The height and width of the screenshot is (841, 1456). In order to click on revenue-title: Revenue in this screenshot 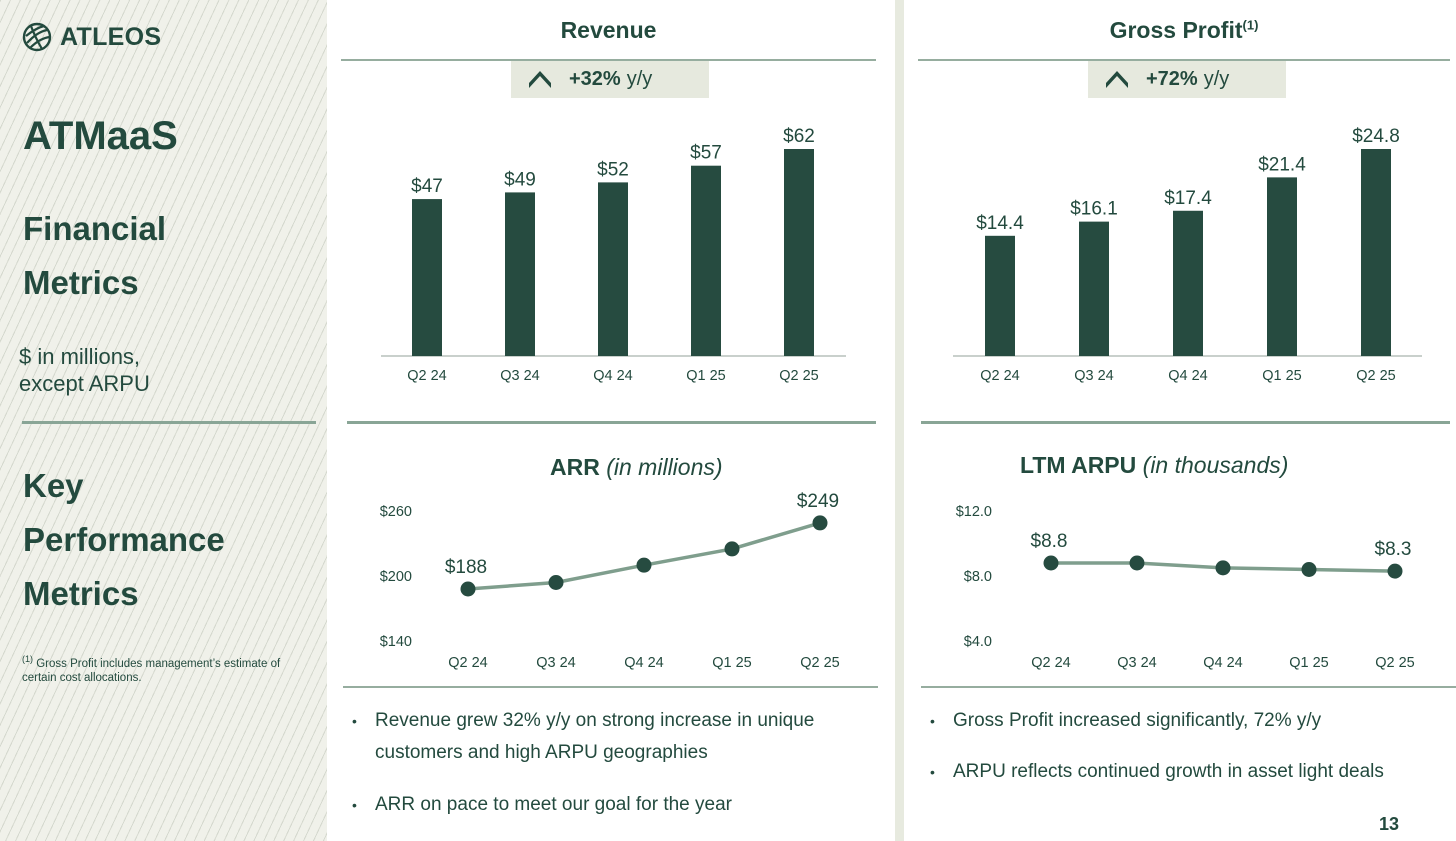, I will do `click(608, 30)`.